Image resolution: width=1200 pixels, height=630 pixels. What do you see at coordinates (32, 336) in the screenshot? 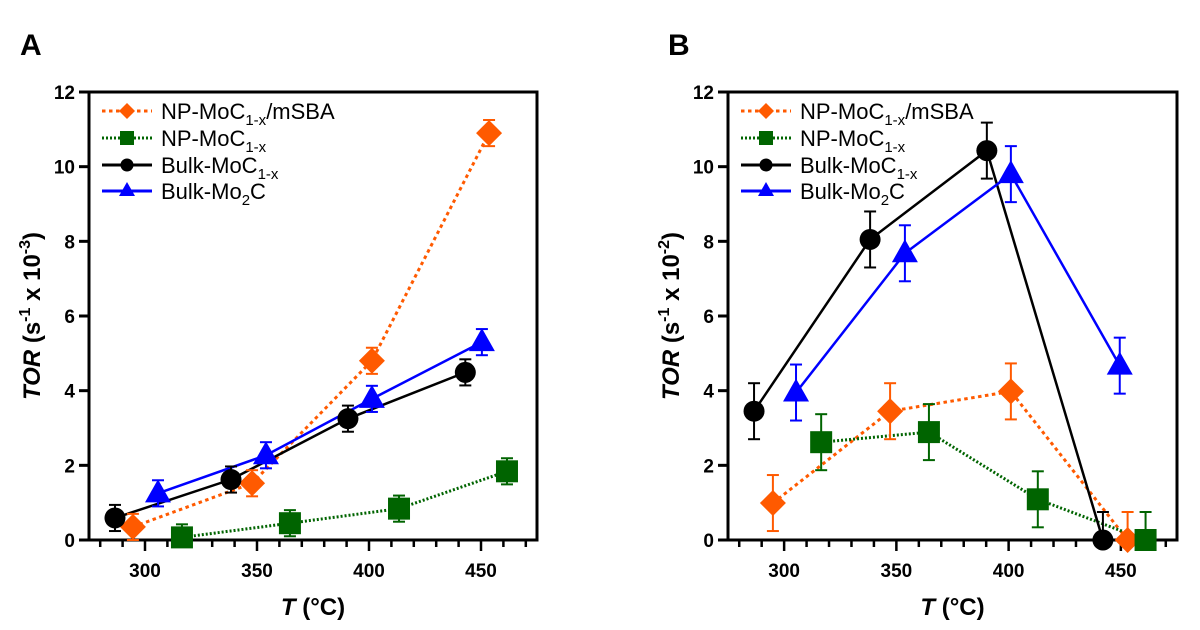
I see `y-axis-title-unit: (s` at bounding box center [32, 336].